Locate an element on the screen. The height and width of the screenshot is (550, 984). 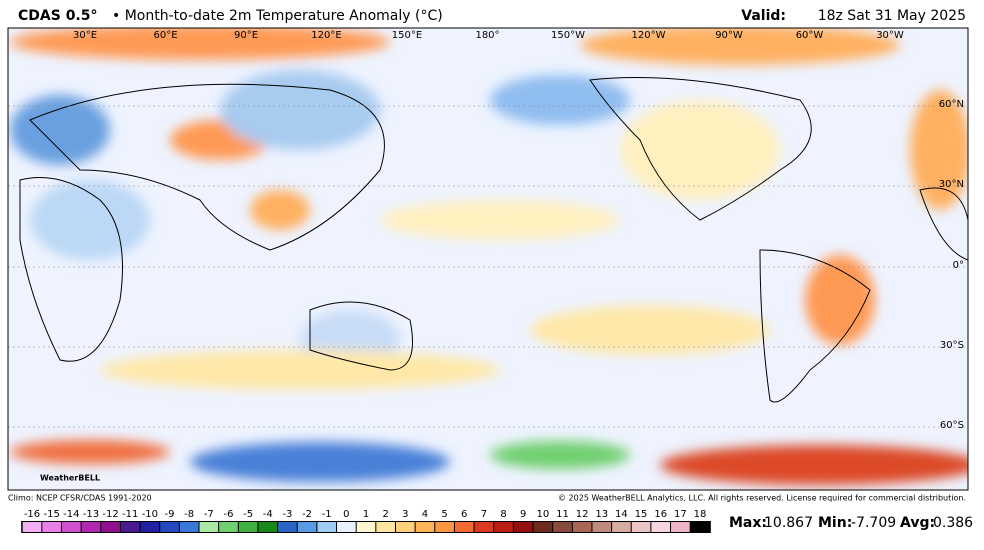
colorbar-label: -12 is located at coordinates (110, 514).